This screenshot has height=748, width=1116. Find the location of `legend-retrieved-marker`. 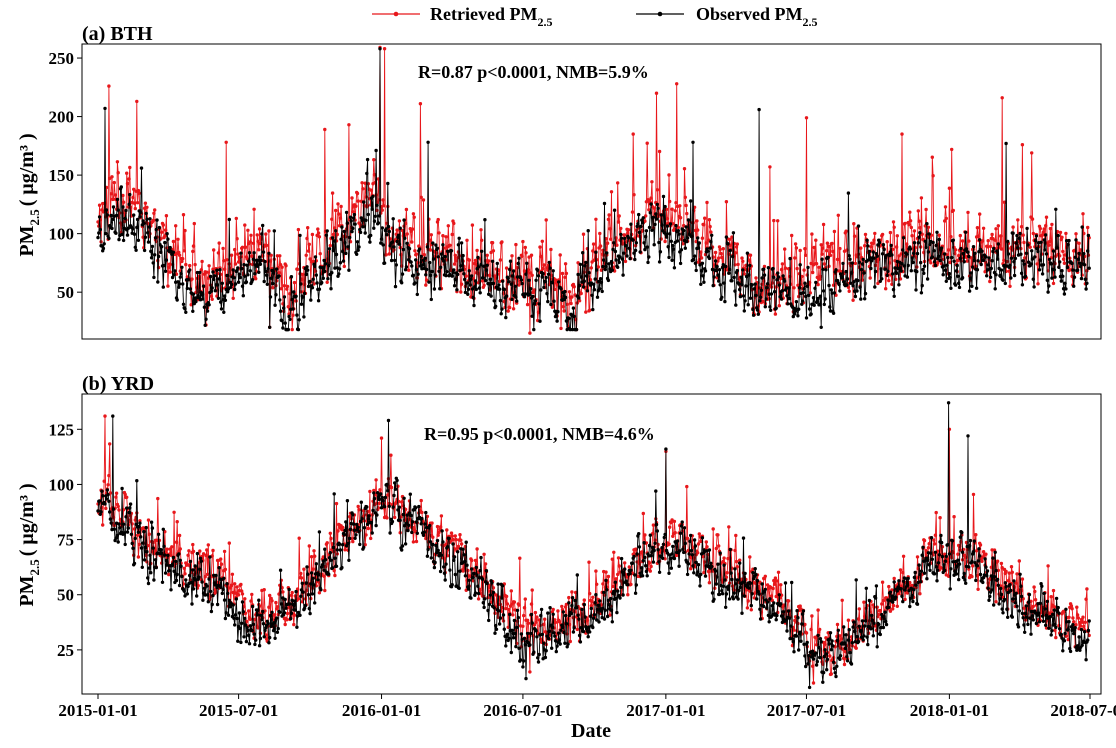

legend-retrieved-marker is located at coordinates (396, 14).